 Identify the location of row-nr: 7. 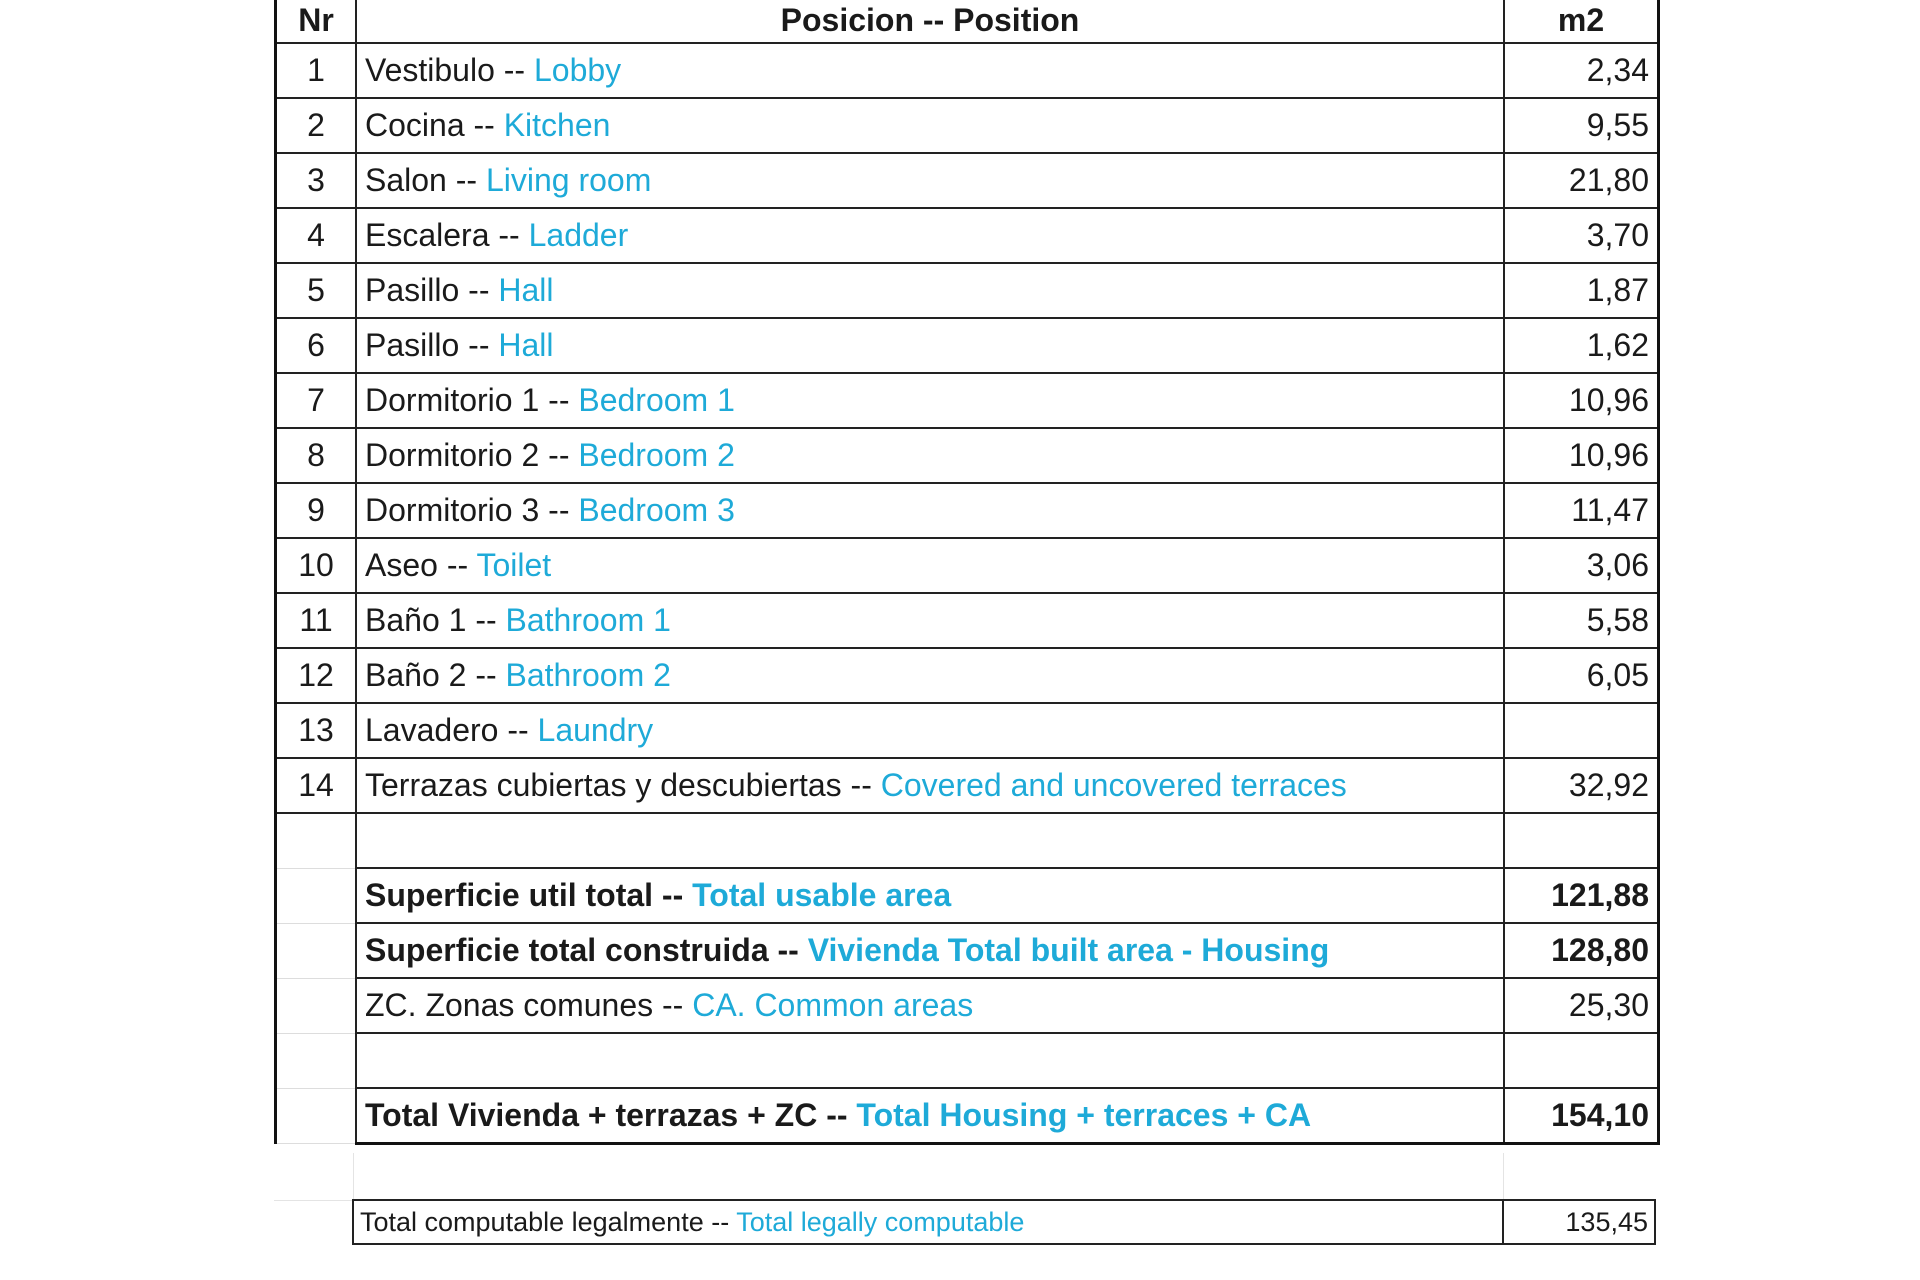
(315, 400).